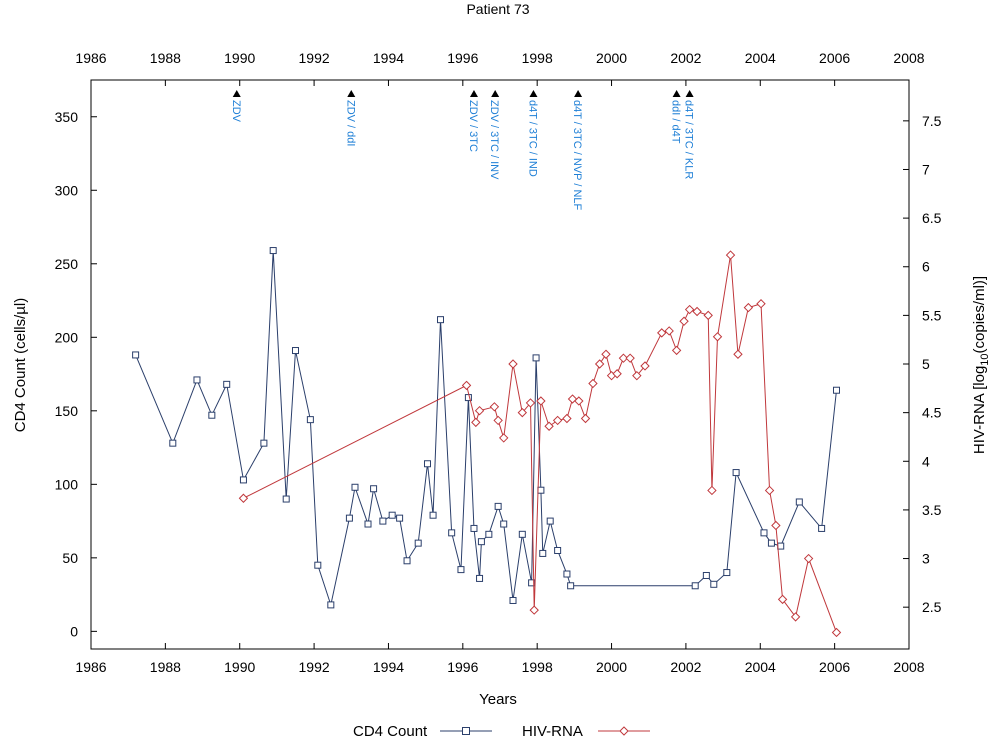 Image resolution: width=1000 pixels, height=750 pixels. I want to click on y-right-tick-label: 4, so click(926, 461).